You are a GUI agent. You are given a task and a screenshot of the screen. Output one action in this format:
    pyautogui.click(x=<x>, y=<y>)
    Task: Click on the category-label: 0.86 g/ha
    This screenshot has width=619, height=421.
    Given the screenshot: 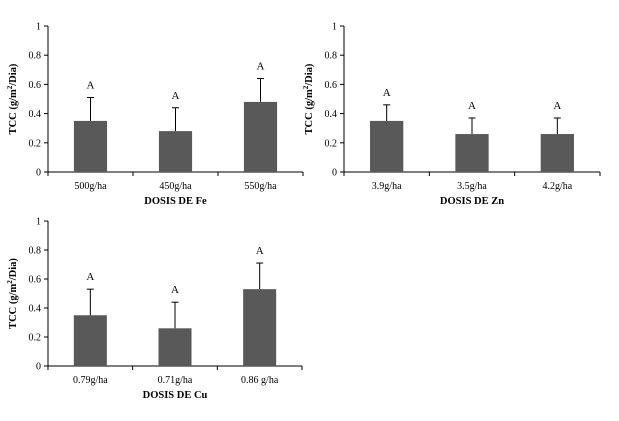 What is the action you would take?
    pyautogui.click(x=260, y=380)
    